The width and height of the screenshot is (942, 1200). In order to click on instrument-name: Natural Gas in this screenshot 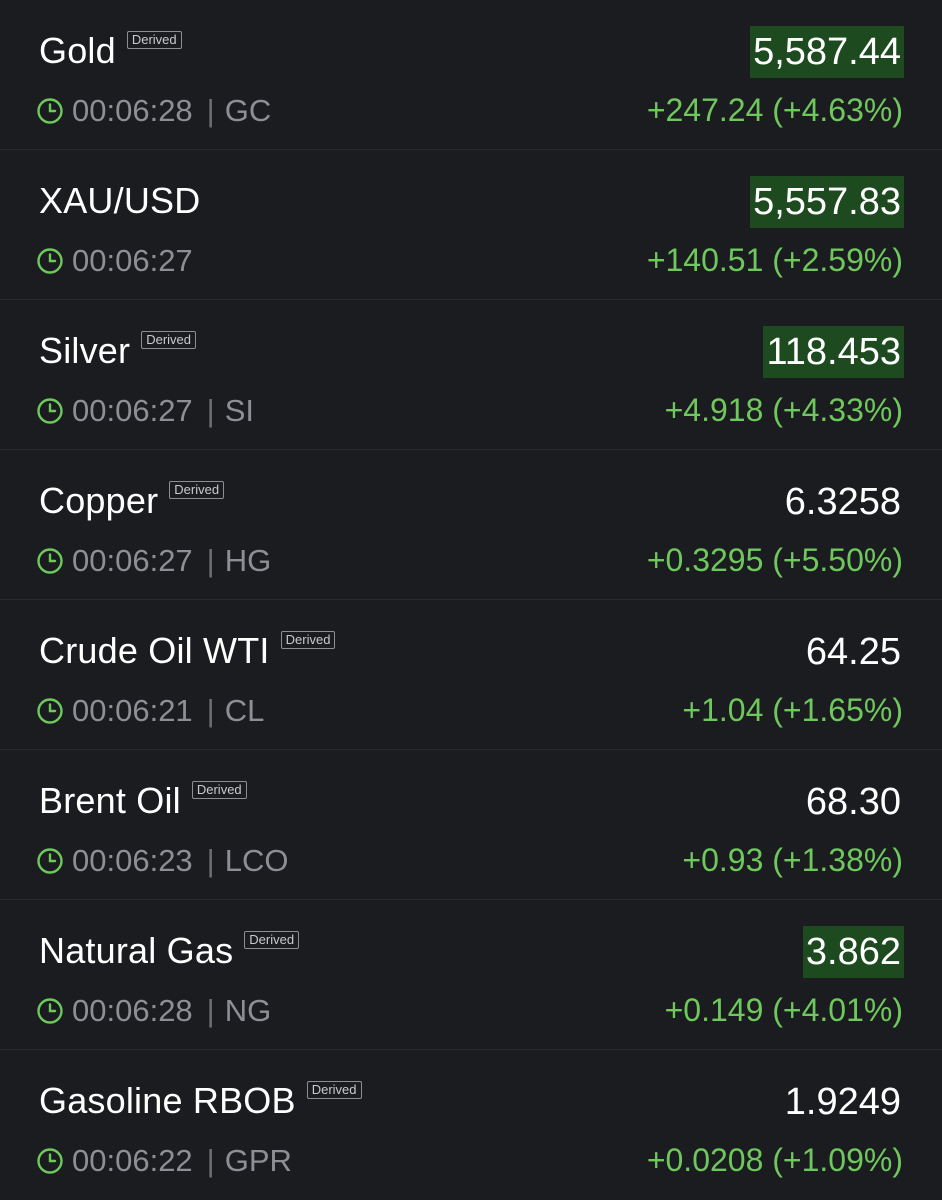, I will do `click(136, 950)`.